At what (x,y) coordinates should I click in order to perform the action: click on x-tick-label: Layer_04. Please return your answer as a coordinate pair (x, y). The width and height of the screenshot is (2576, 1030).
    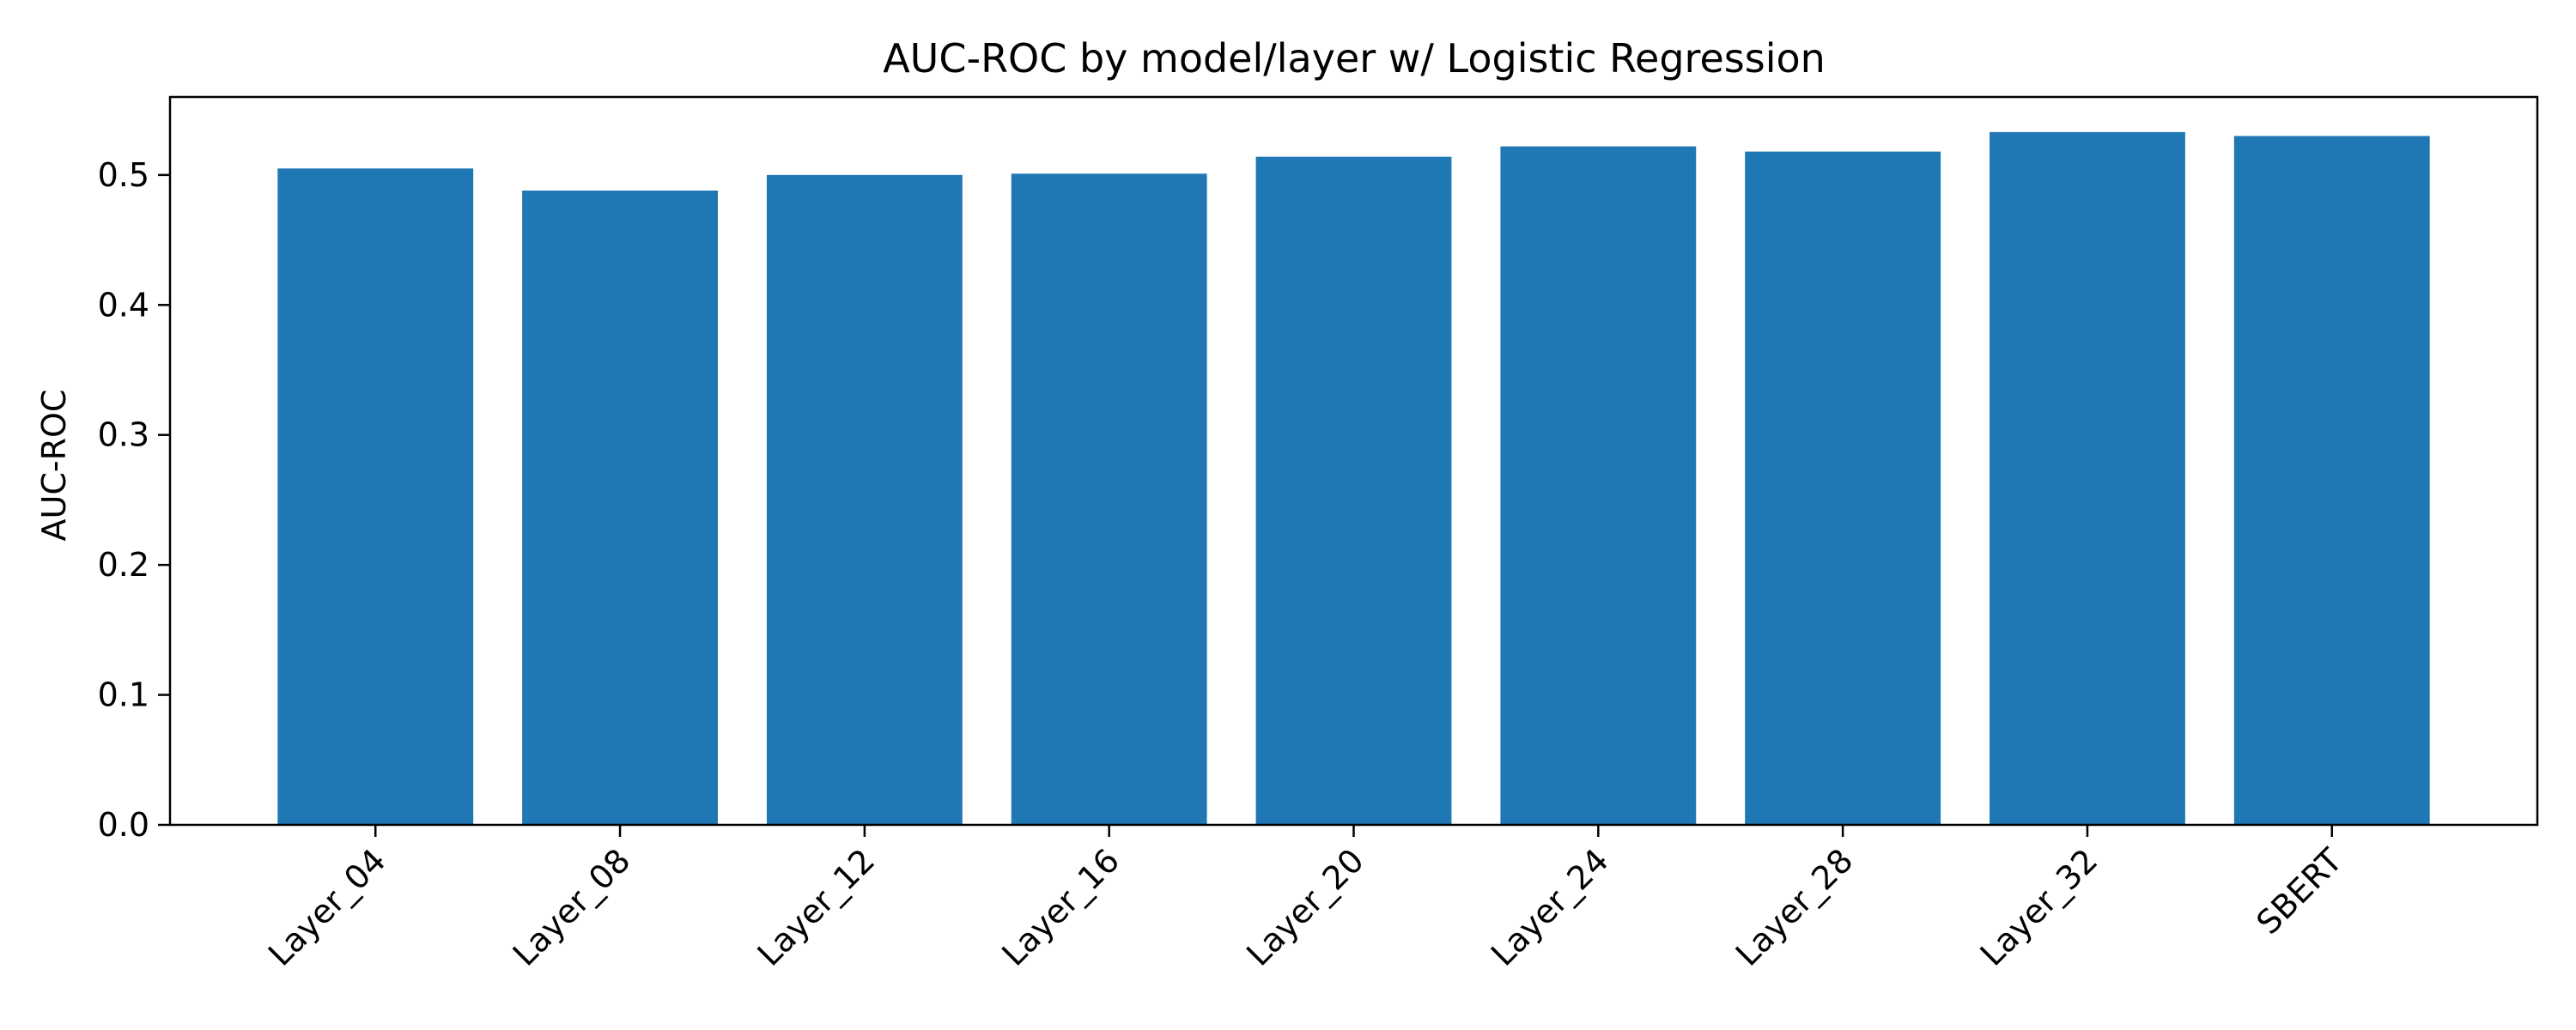
    Looking at the image, I should click on (327, 907).